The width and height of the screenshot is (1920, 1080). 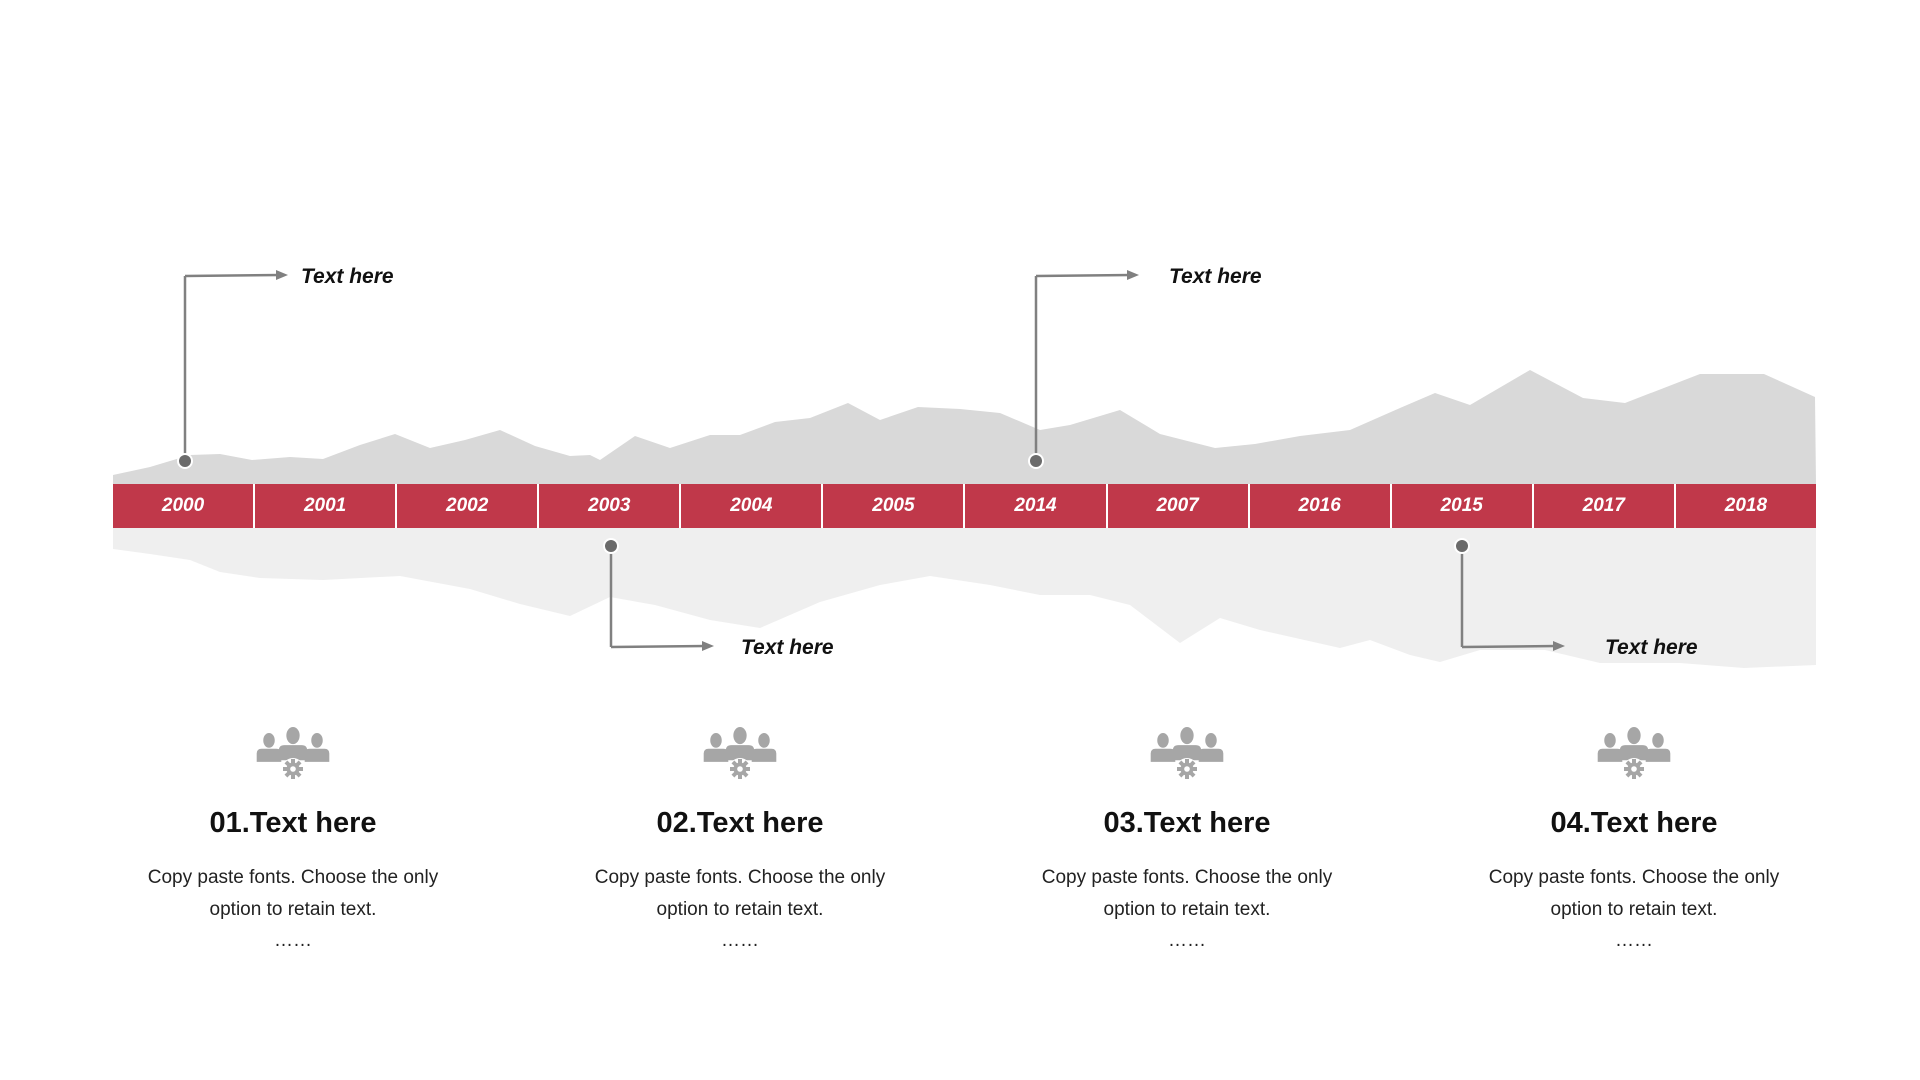 What do you see at coordinates (787, 647) in the screenshot?
I see `callout-label-2: Text here` at bounding box center [787, 647].